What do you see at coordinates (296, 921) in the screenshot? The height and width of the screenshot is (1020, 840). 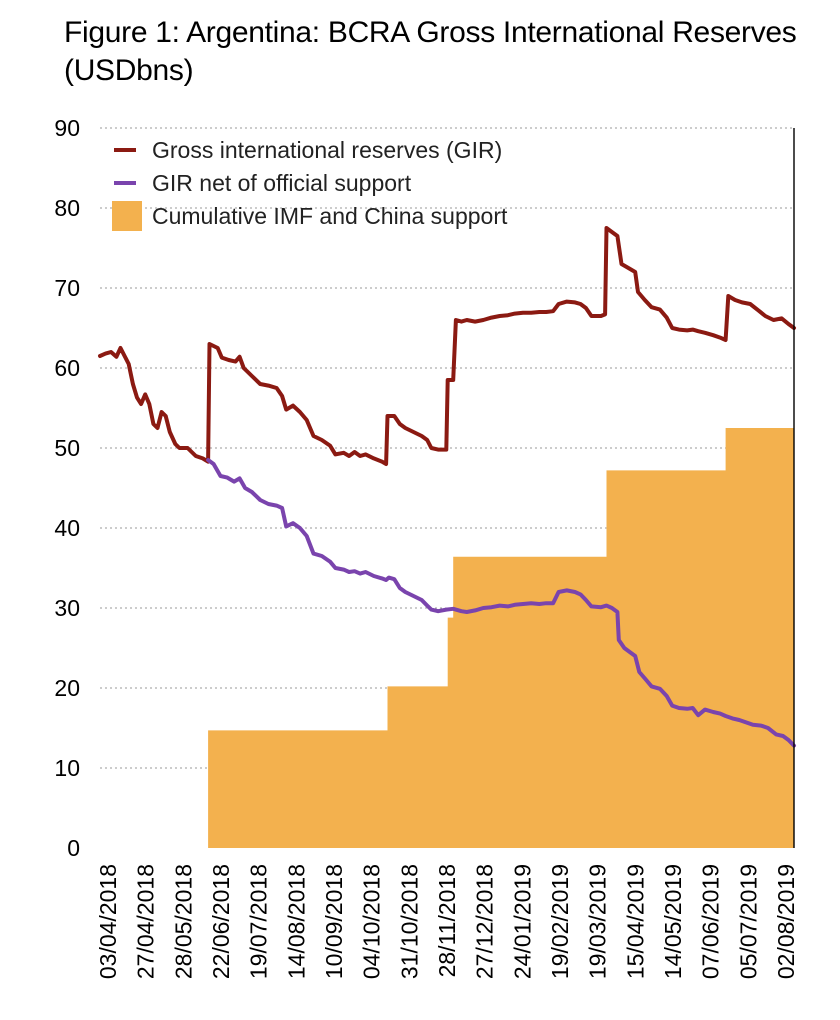 I see `x-tick-label: 14/08/2018` at bounding box center [296, 921].